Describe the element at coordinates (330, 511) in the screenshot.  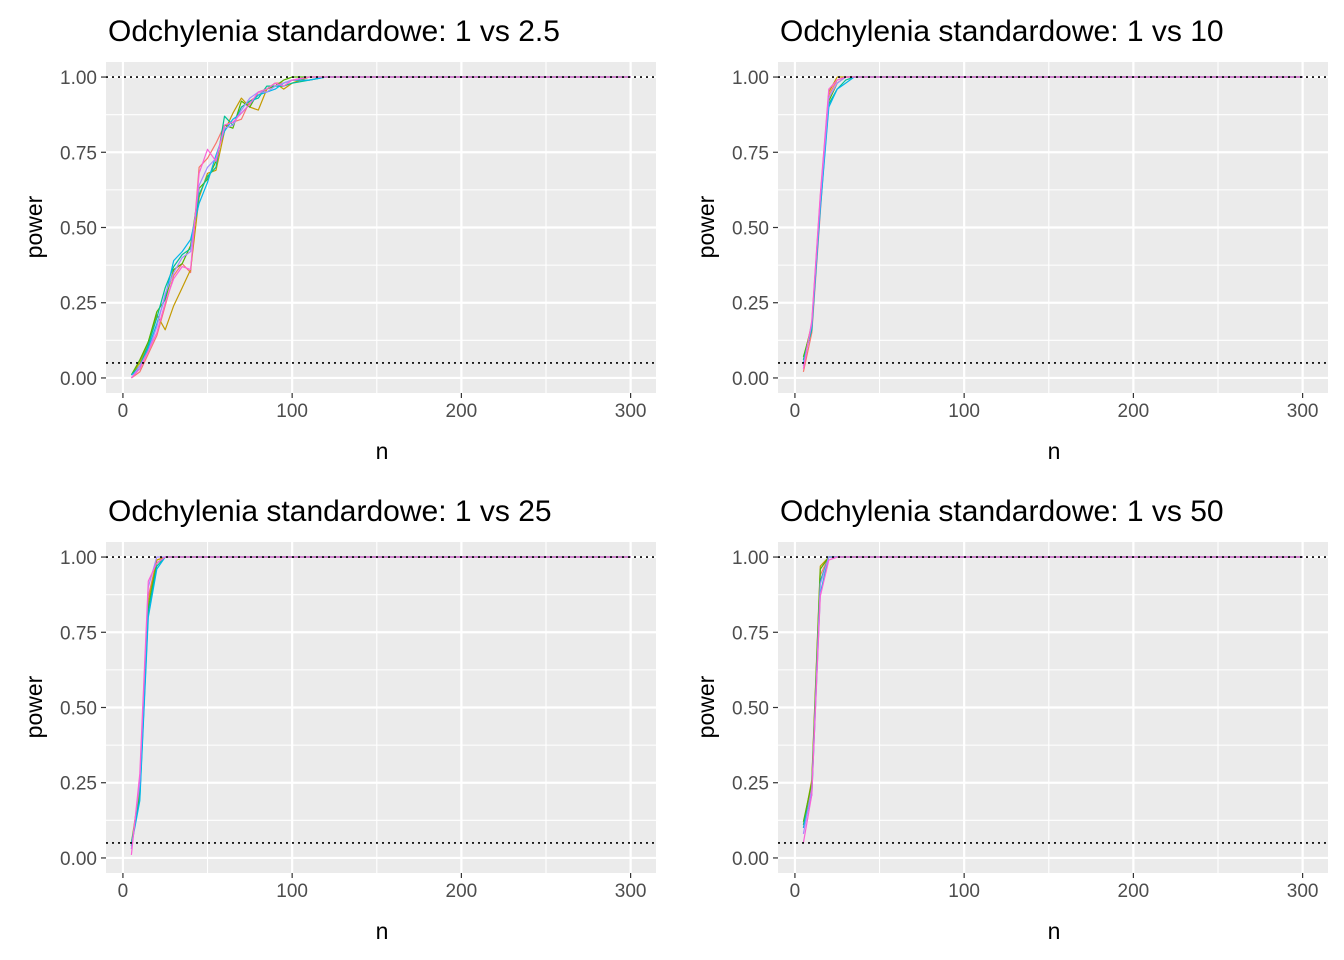
I see `chart-title: Odchylenia standardowe: 1 vs 25` at that location.